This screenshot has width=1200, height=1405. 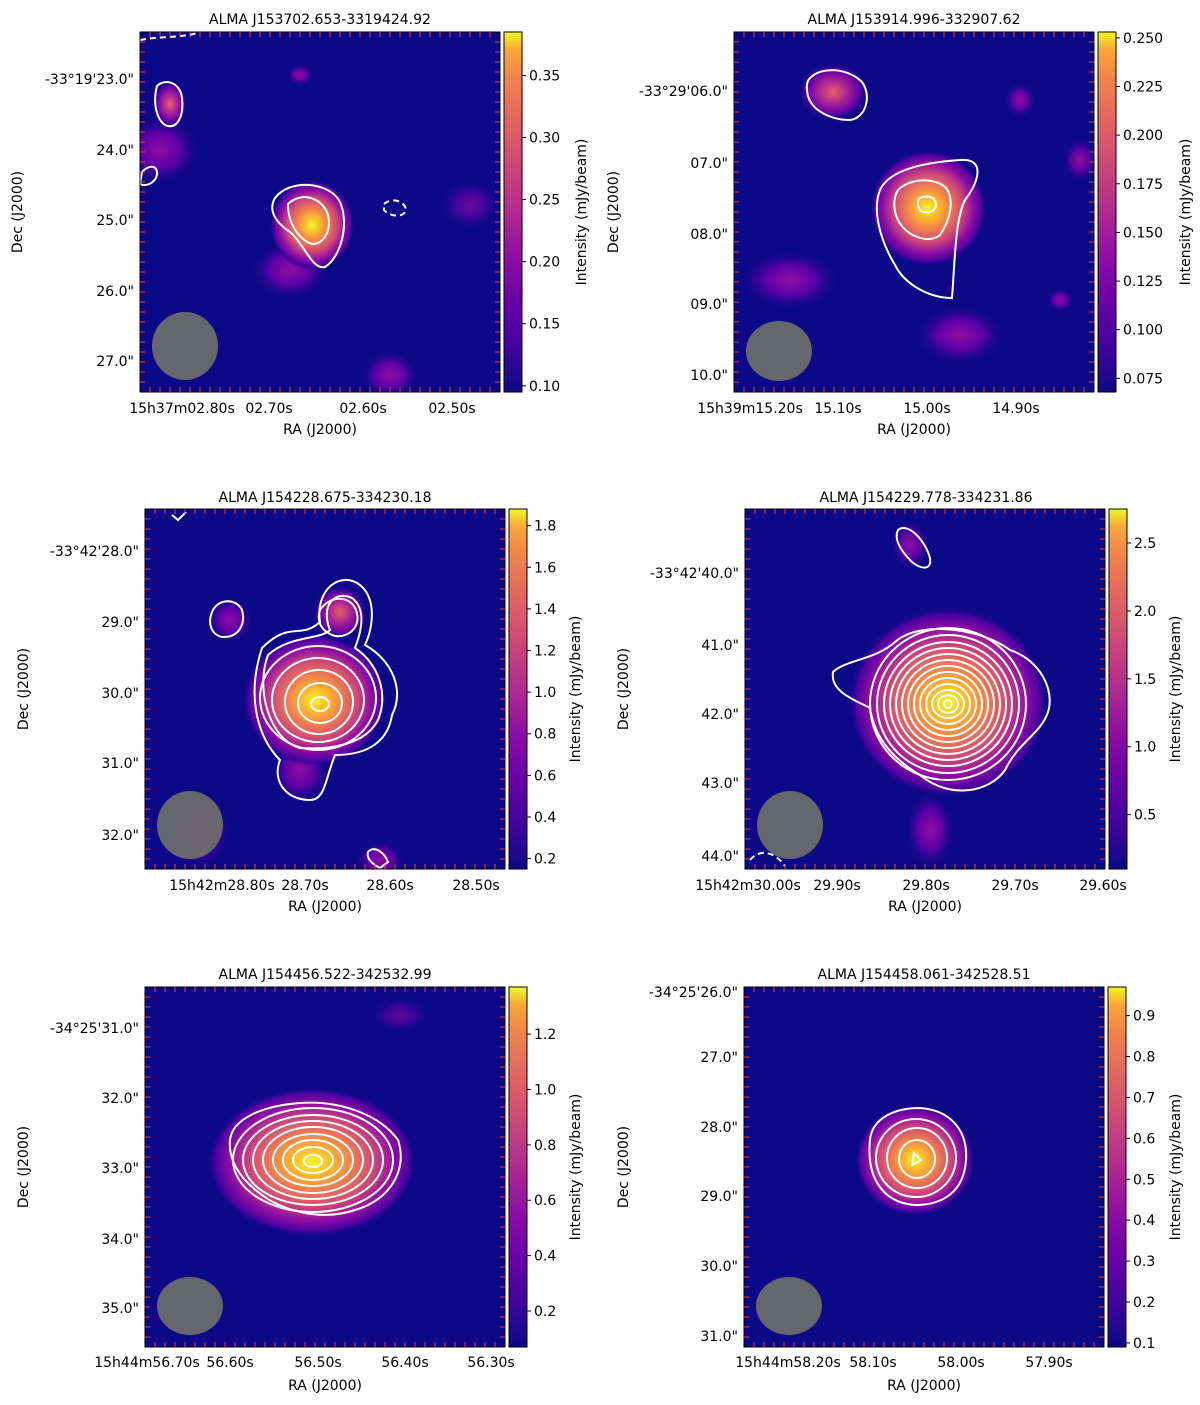 What do you see at coordinates (545, 652) in the screenshot?
I see `colorbar-tick-label: 1.2` at bounding box center [545, 652].